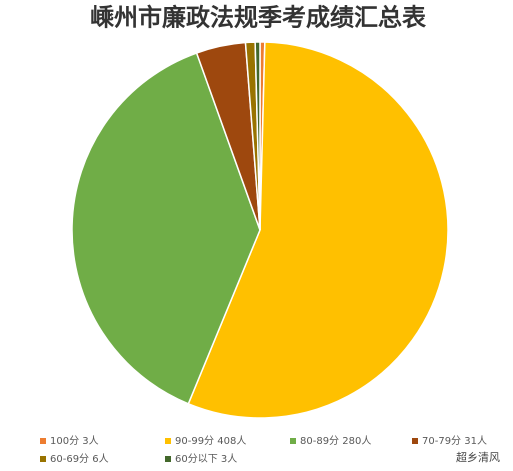  What do you see at coordinates (74, 441) in the screenshot?
I see `legend-label: 100分 3人` at bounding box center [74, 441].